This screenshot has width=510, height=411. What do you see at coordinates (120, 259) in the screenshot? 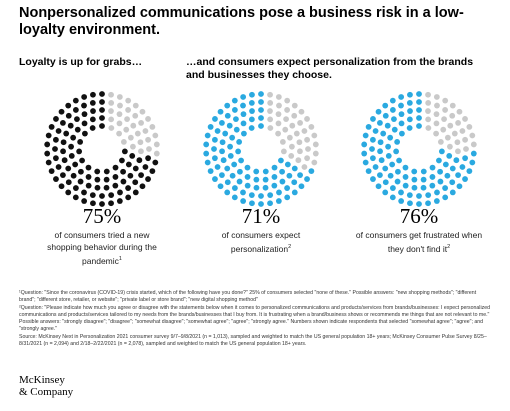
I see `footnote-ref-1: 1` at bounding box center [120, 259].